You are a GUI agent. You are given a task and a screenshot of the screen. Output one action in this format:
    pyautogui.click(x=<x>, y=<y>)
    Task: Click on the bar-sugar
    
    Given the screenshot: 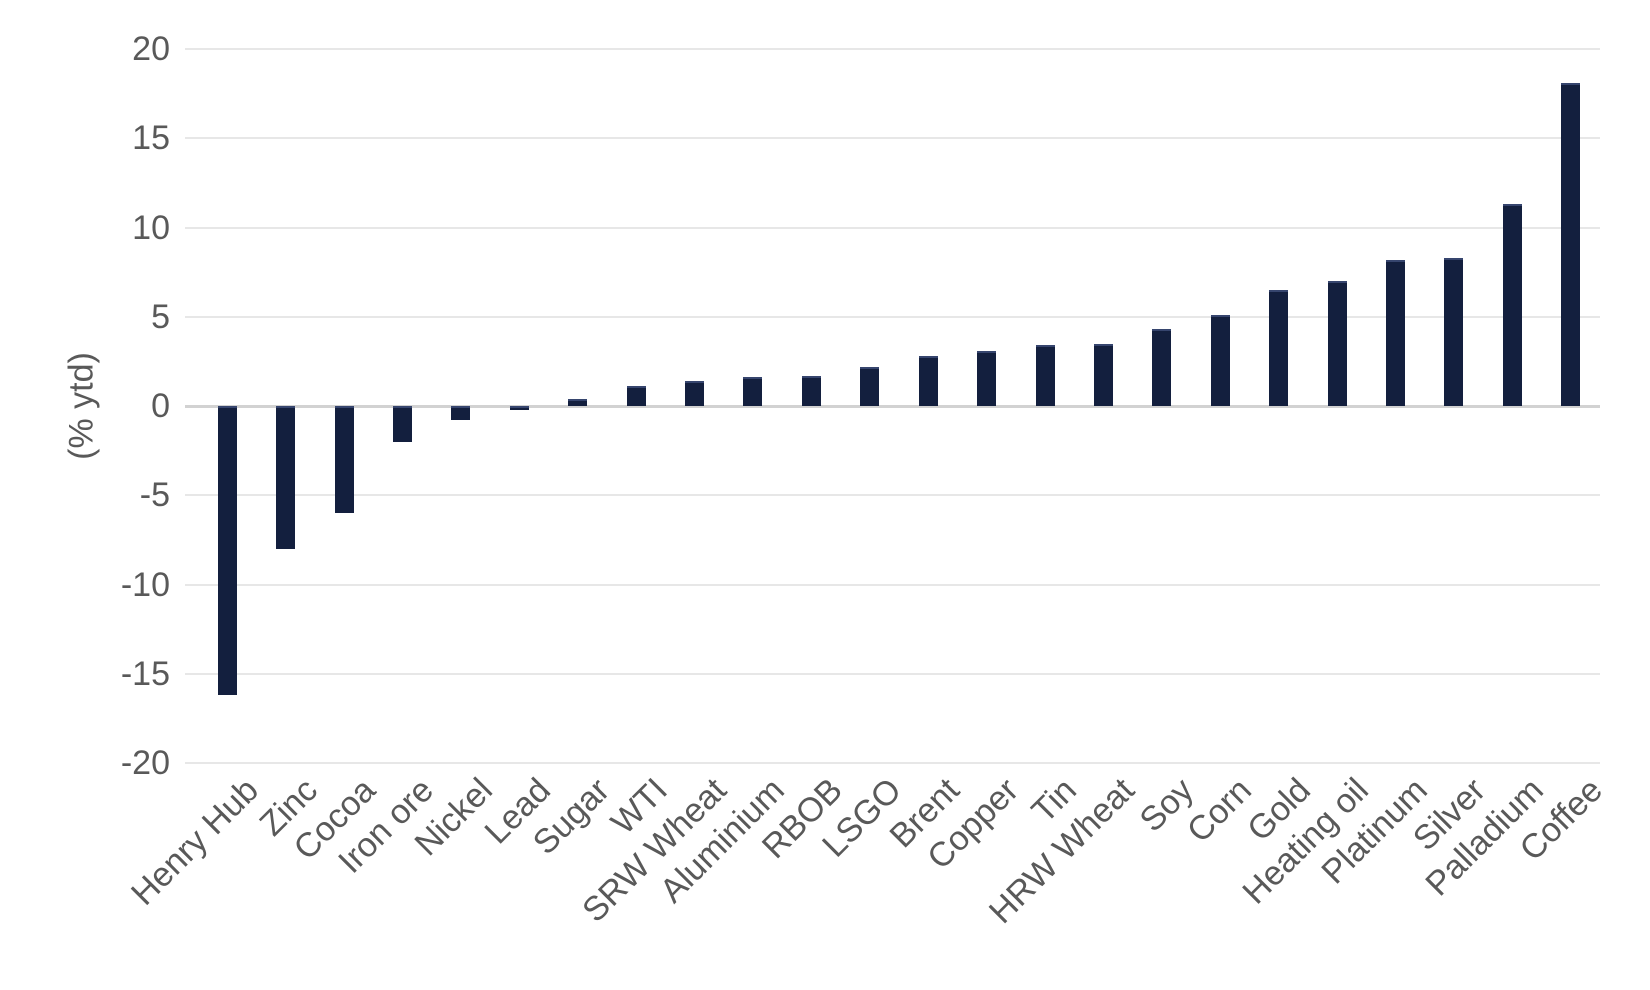 What is the action you would take?
    pyautogui.click(x=578, y=402)
    